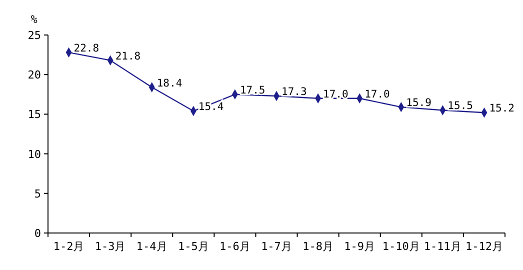 Image resolution: width=523 pixels, height=270 pixels. What do you see at coordinates (419, 103) in the screenshot?
I see `data-label: 15.9` at bounding box center [419, 103].